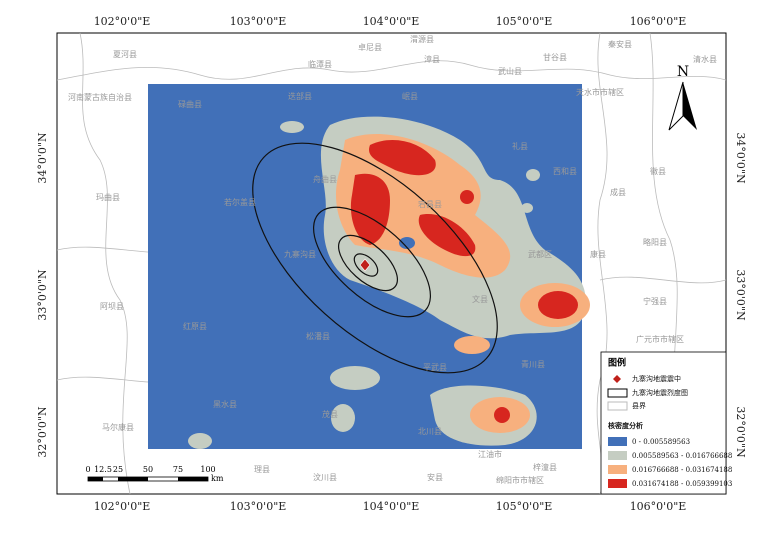  Describe the element at coordinates (407, 243) in the screenshot. I see `density-hole` at that location.